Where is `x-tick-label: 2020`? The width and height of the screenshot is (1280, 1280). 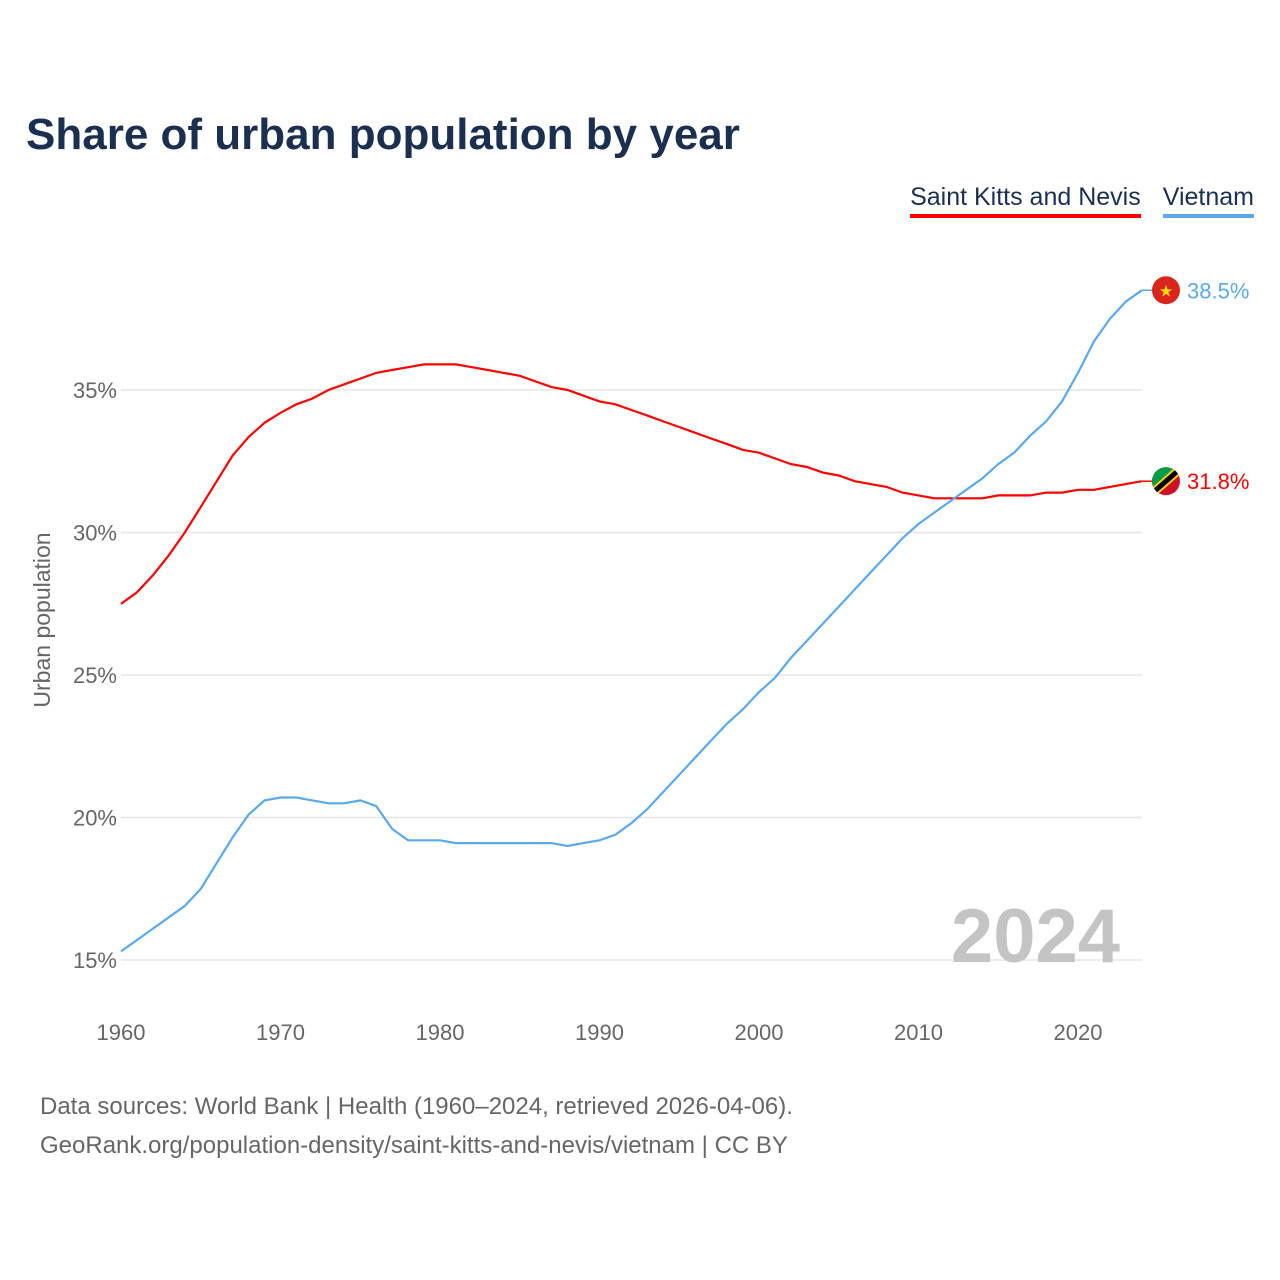
x-tick-label: 2020 is located at coordinates (1078, 1032).